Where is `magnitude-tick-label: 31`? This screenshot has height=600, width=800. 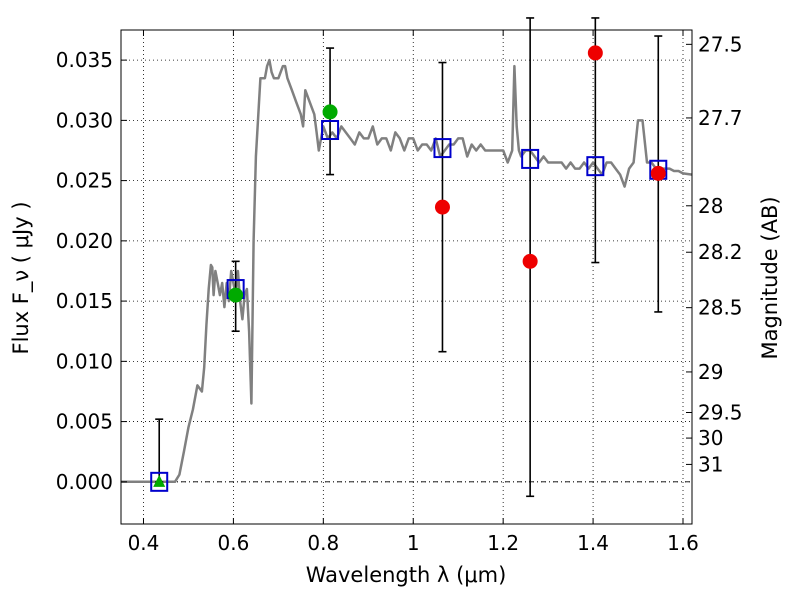 magnitude-tick-label: 31 is located at coordinates (710, 464).